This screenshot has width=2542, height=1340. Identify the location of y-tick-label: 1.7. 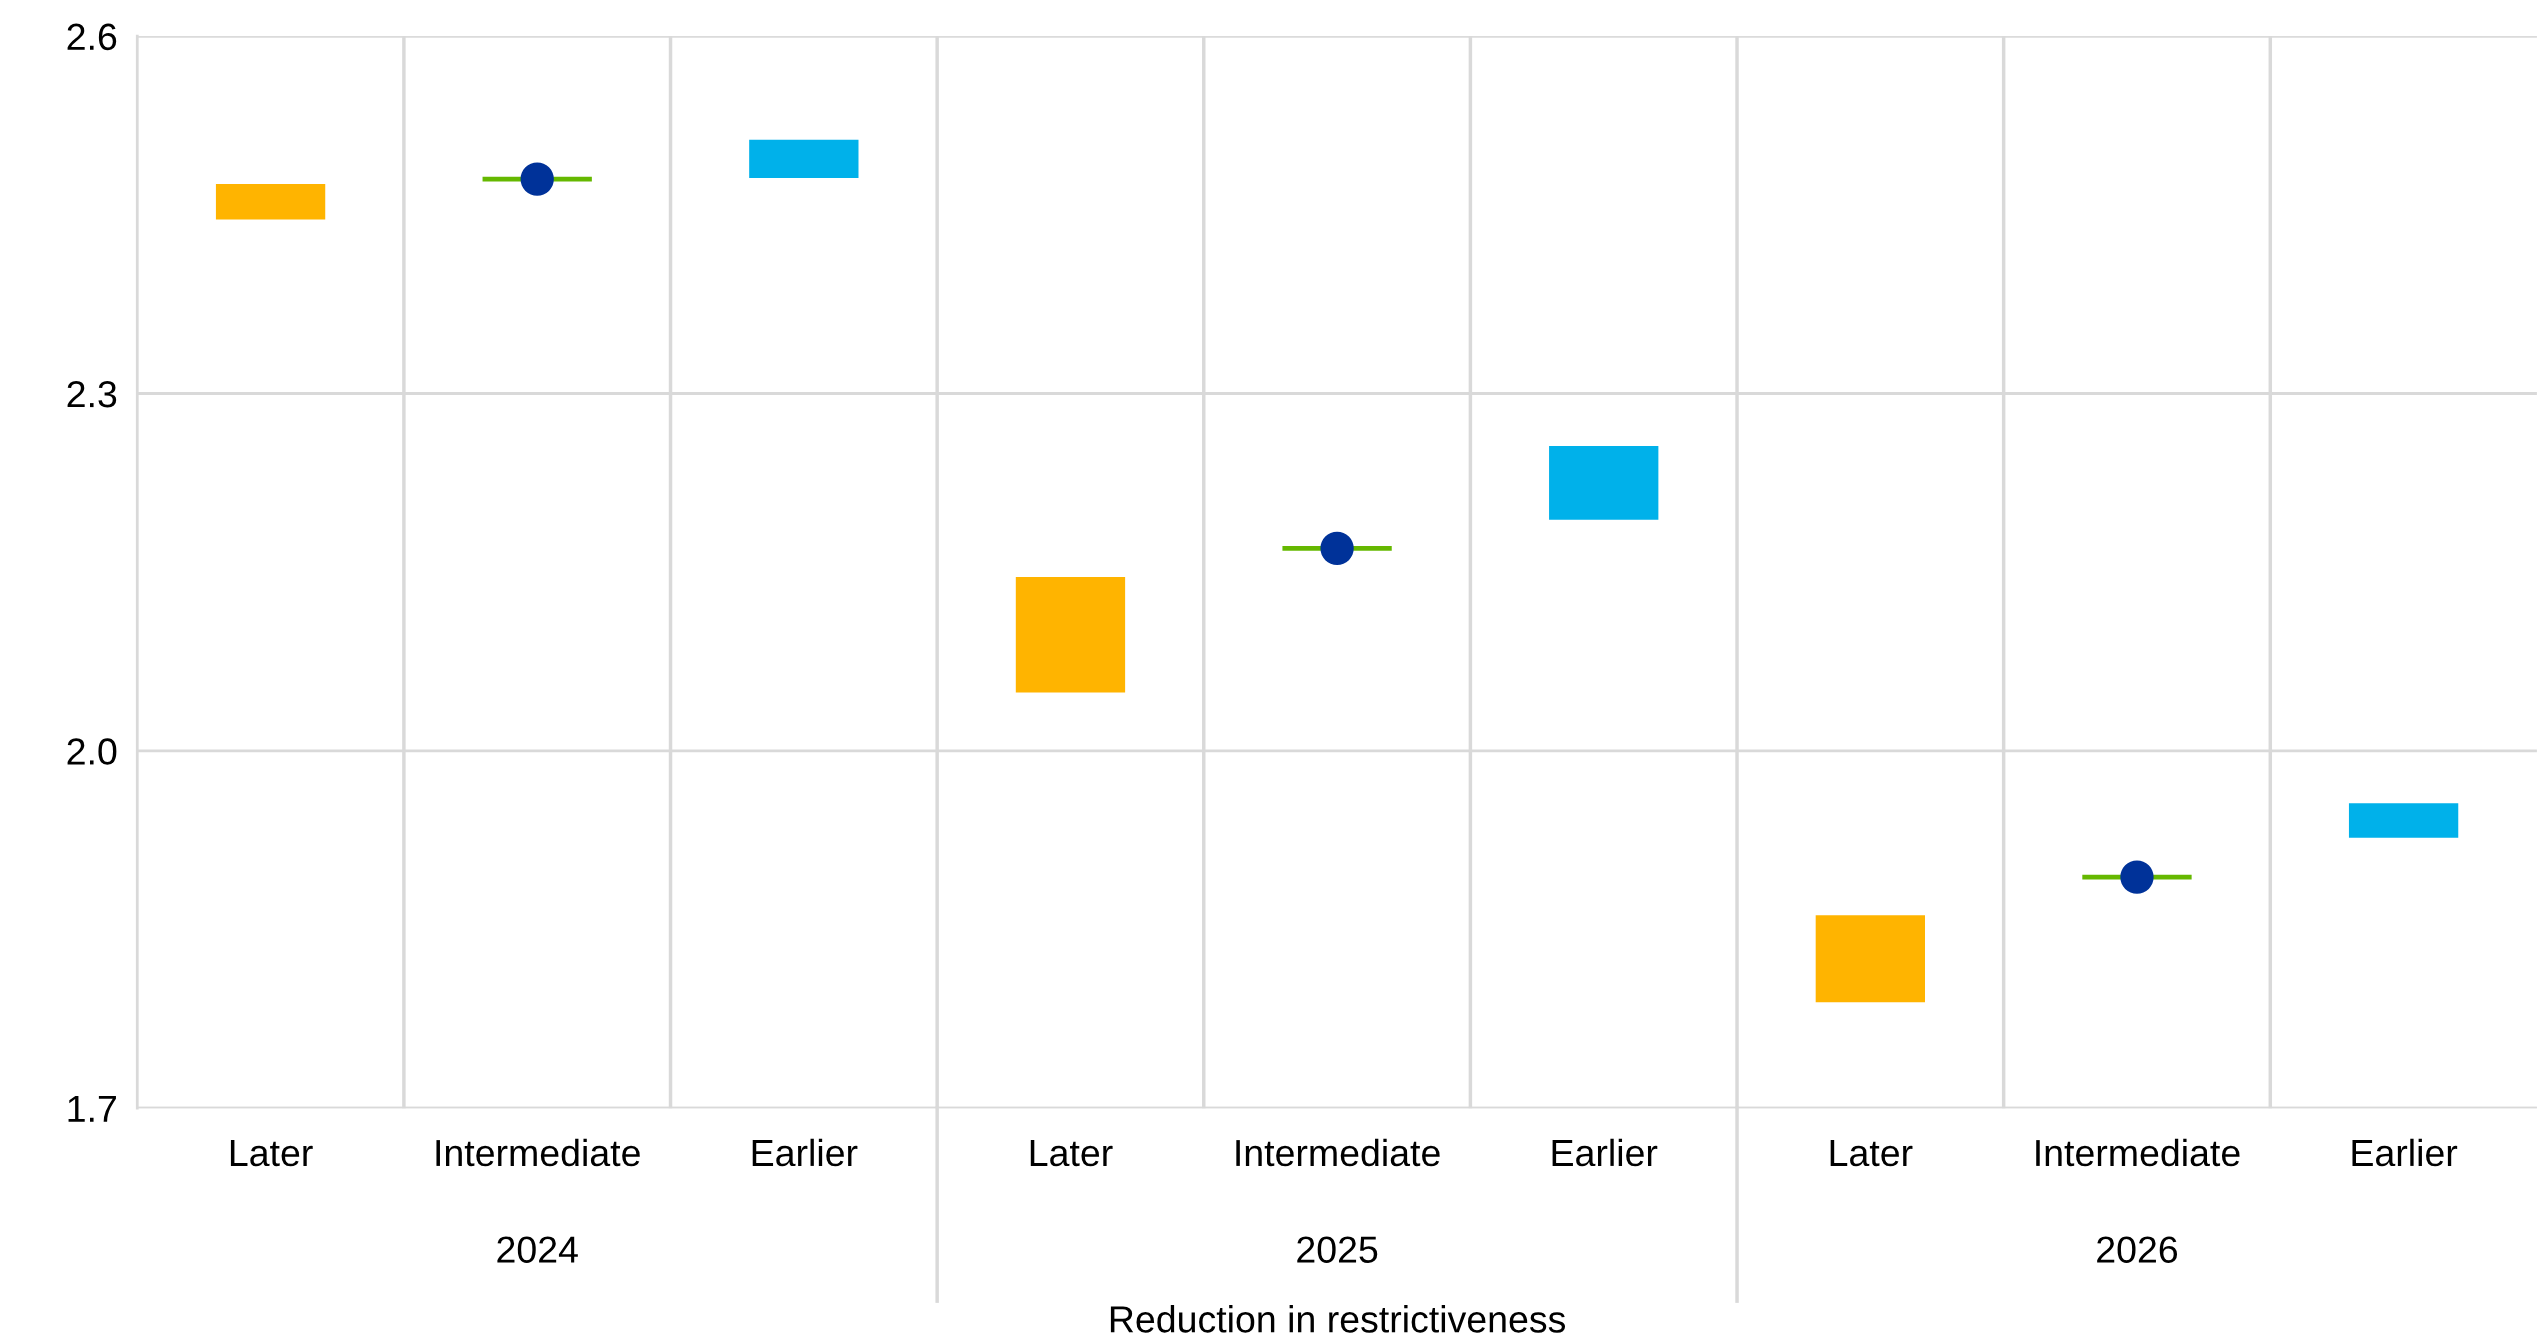
(92, 1108).